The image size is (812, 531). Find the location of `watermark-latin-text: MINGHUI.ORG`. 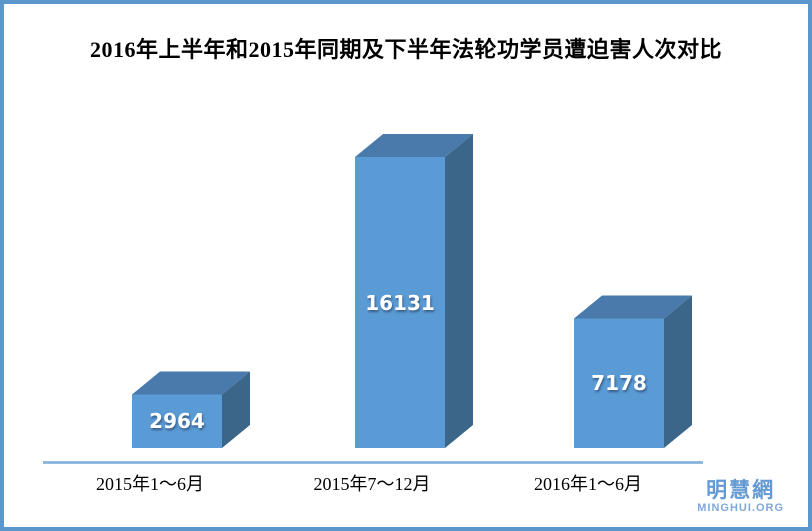

watermark-latin-text: MINGHUI.ORG is located at coordinates (740, 508).